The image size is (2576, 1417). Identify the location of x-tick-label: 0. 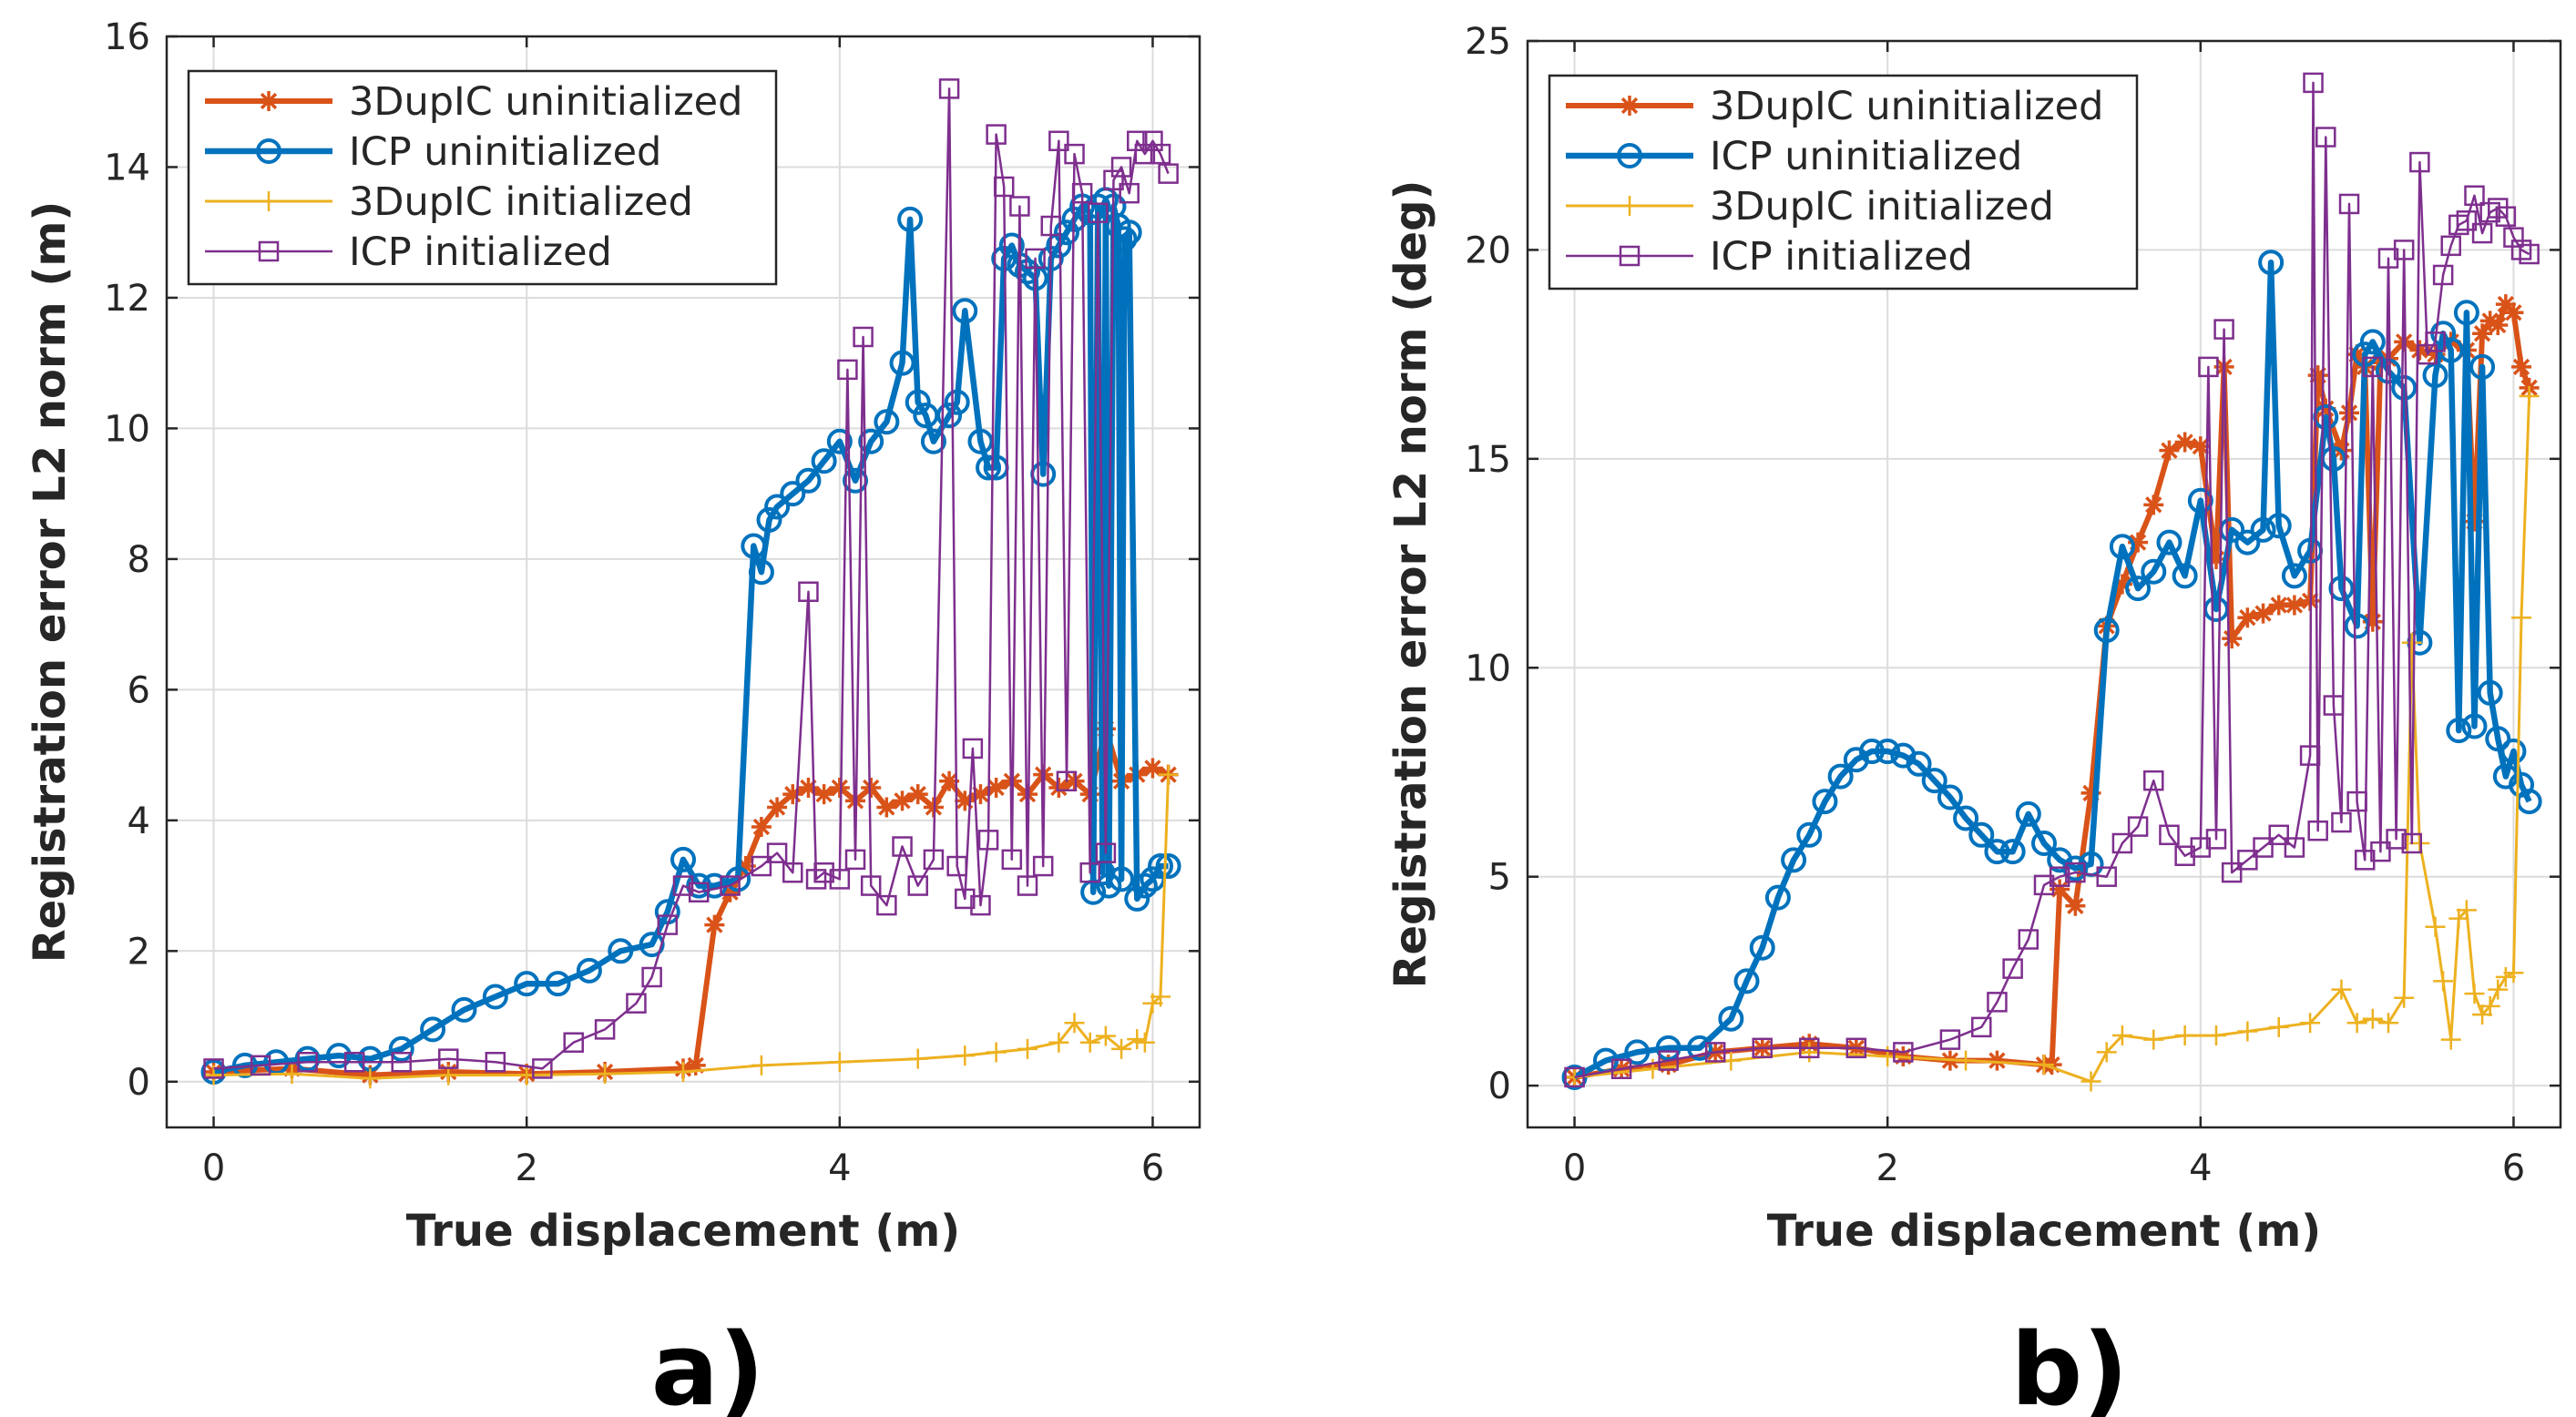
(213, 1168).